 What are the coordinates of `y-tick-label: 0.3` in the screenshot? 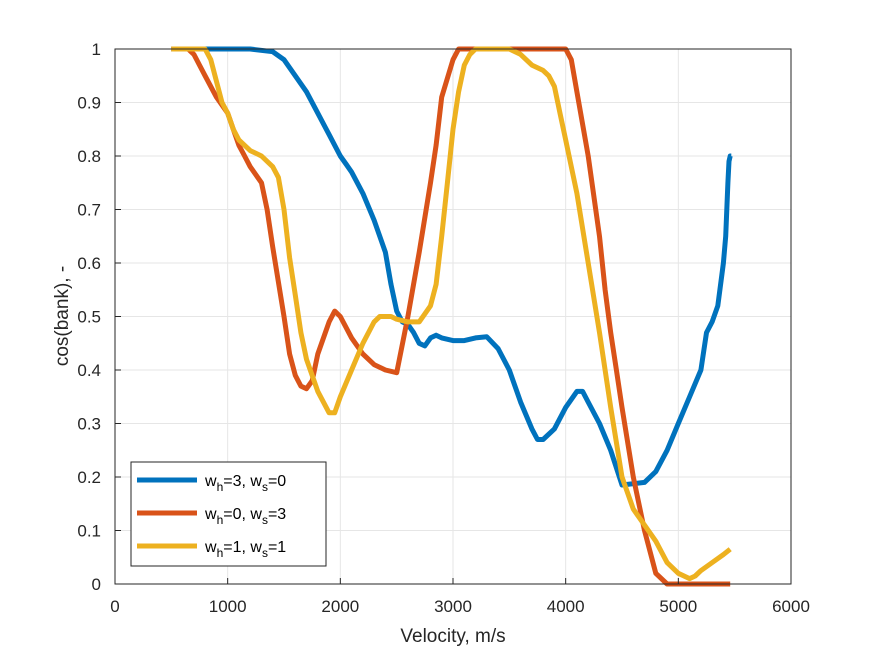 It's located at (89, 424).